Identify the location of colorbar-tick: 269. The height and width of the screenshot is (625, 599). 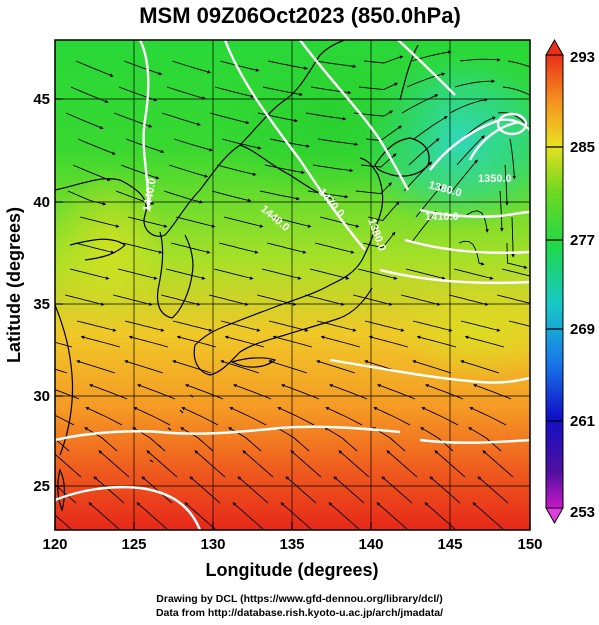
(582, 329).